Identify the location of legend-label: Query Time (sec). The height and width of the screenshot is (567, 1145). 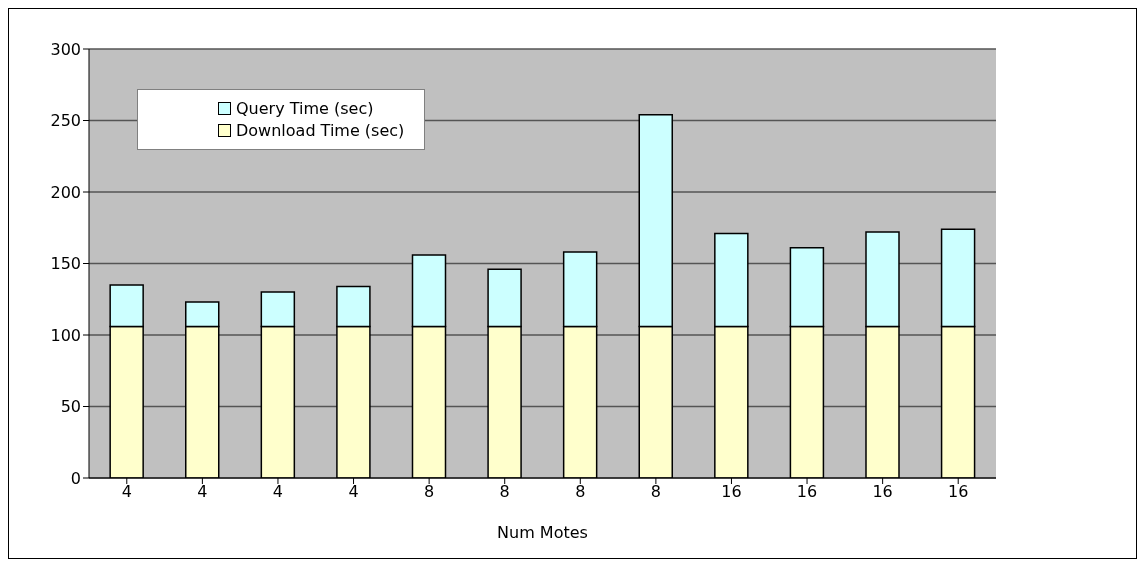
(305, 108).